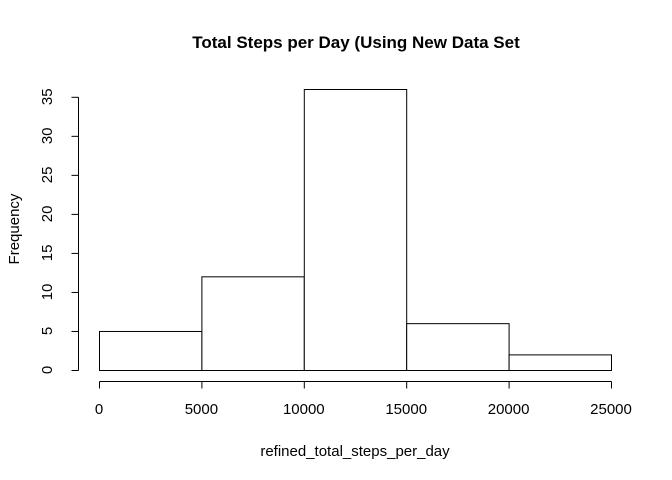 Image resolution: width=672 pixels, height=480 pixels. What do you see at coordinates (47, 292) in the screenshot?
I see `y-tick-label-2: 10` at bounding box center [47, 292].